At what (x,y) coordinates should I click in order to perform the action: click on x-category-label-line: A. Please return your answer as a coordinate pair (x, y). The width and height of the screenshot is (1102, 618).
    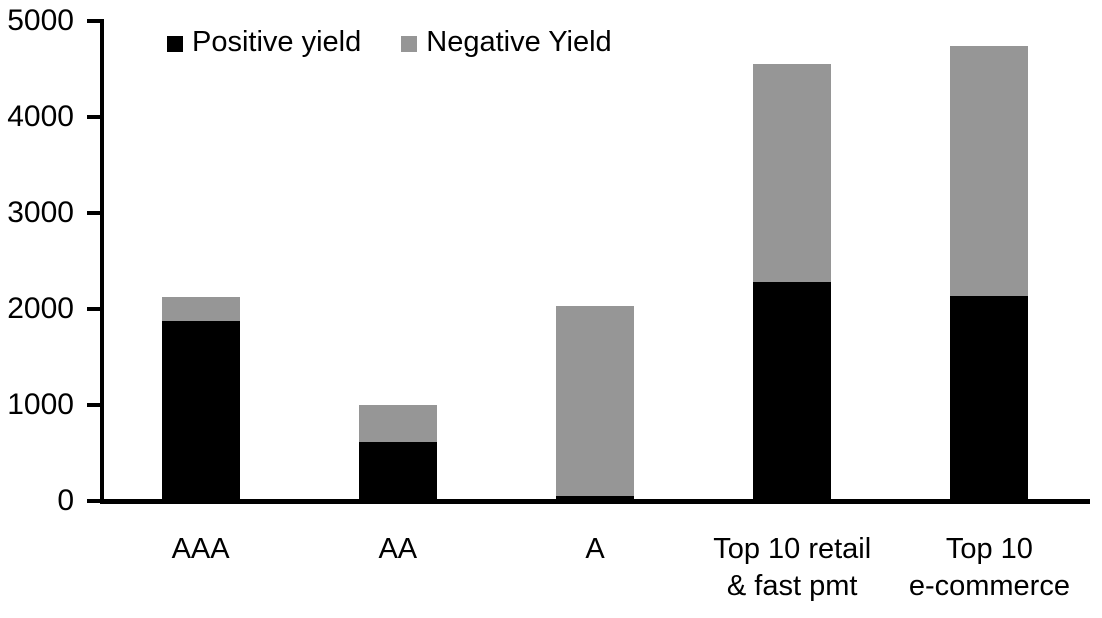
    Looking at the image, I should click on (595, 549).